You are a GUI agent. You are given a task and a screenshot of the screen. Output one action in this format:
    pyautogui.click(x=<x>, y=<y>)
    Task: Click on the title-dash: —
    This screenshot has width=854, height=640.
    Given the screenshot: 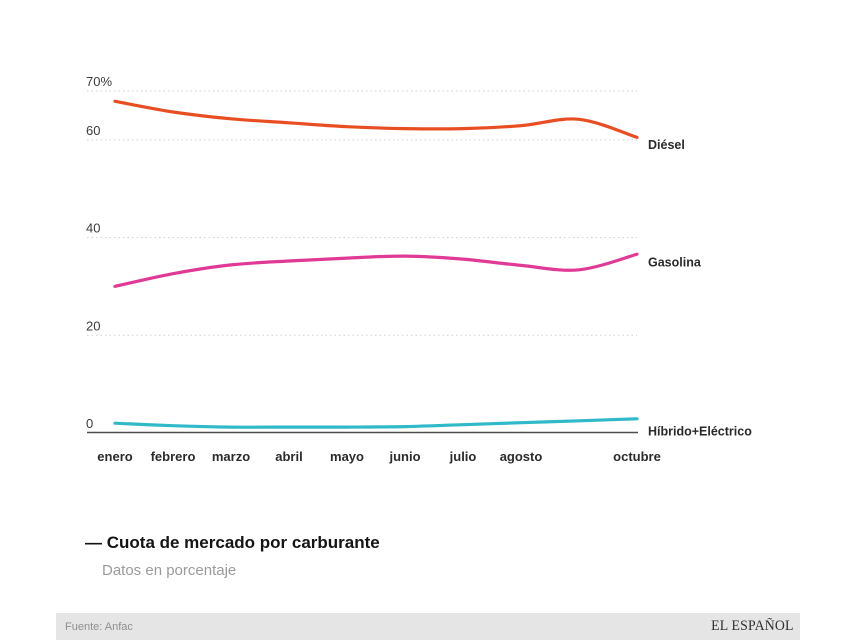 What is the action you would take?
    pyautogui.click(x=93, y=542)
    